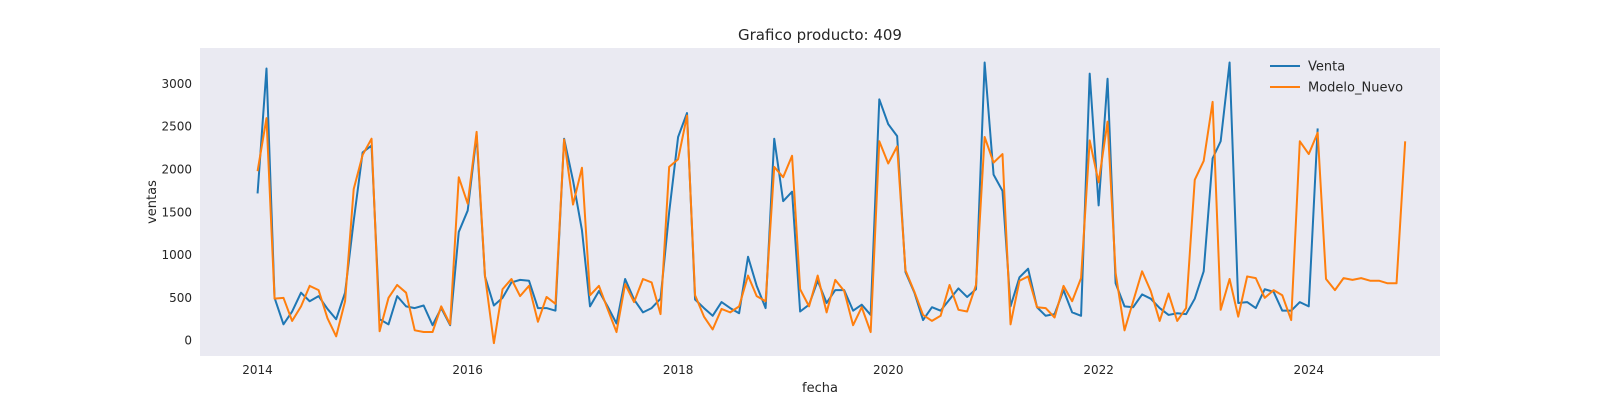  Describe the element at coordinates (176, 169) in the screenshot. I see `y-tick-label: 2000` at that location.